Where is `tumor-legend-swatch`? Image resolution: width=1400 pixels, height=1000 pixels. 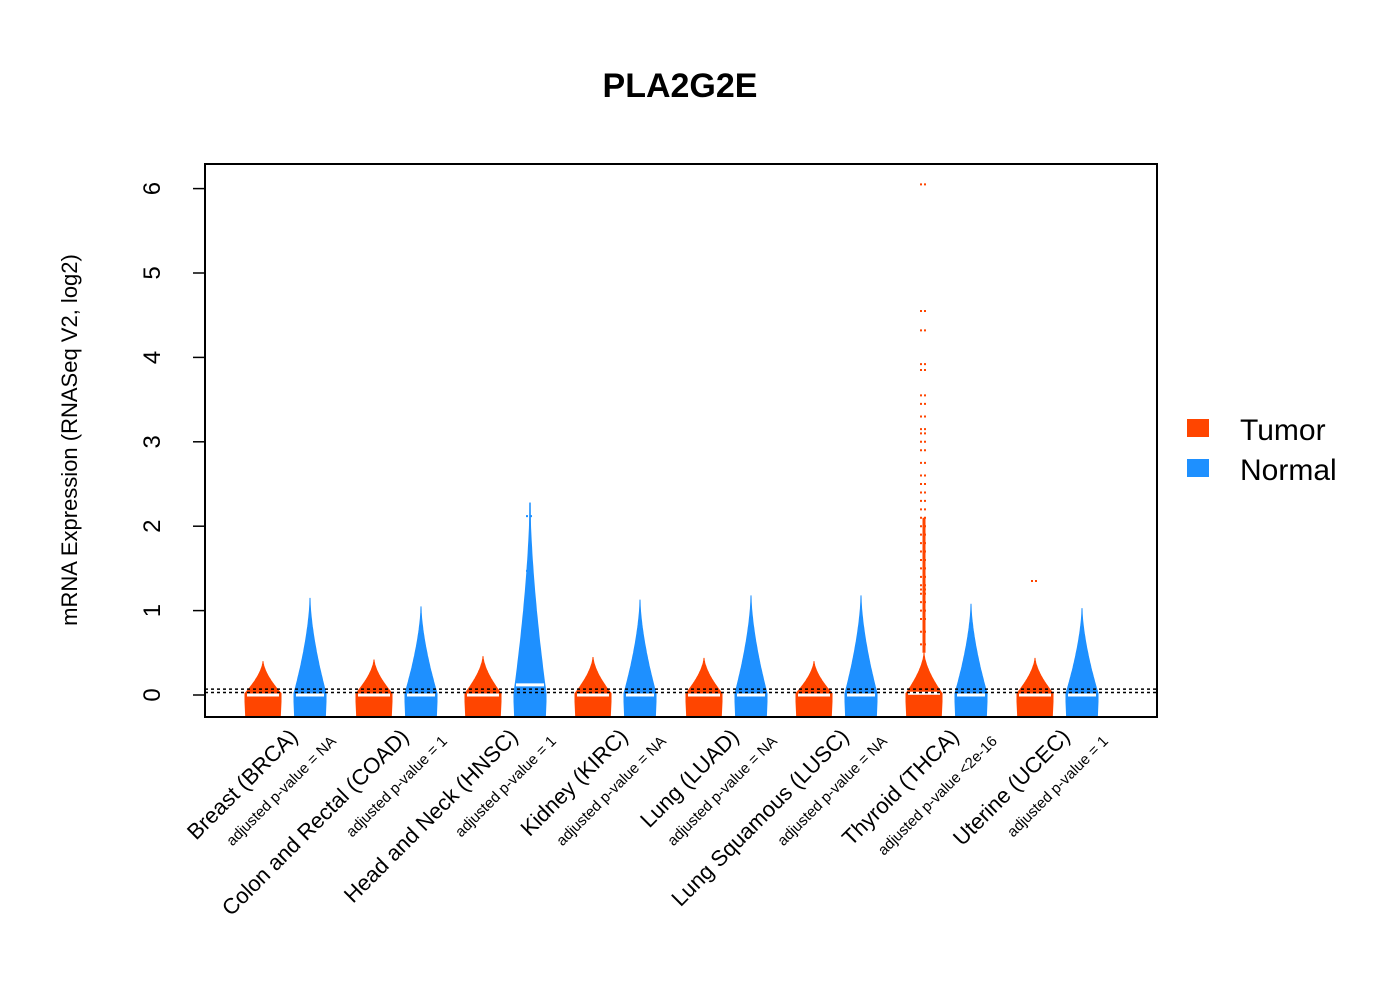 tumor-legend-swatch is located at coordinates (1198, 428).